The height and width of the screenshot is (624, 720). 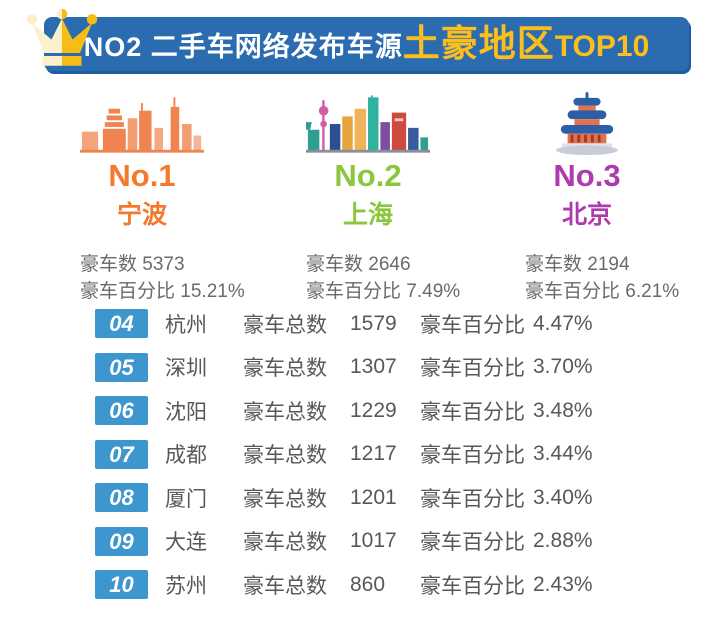 I want to click on table-row: 07 成都 豪车总数 1217 豪车百分比 3.44%, so click(x=344, y=455).